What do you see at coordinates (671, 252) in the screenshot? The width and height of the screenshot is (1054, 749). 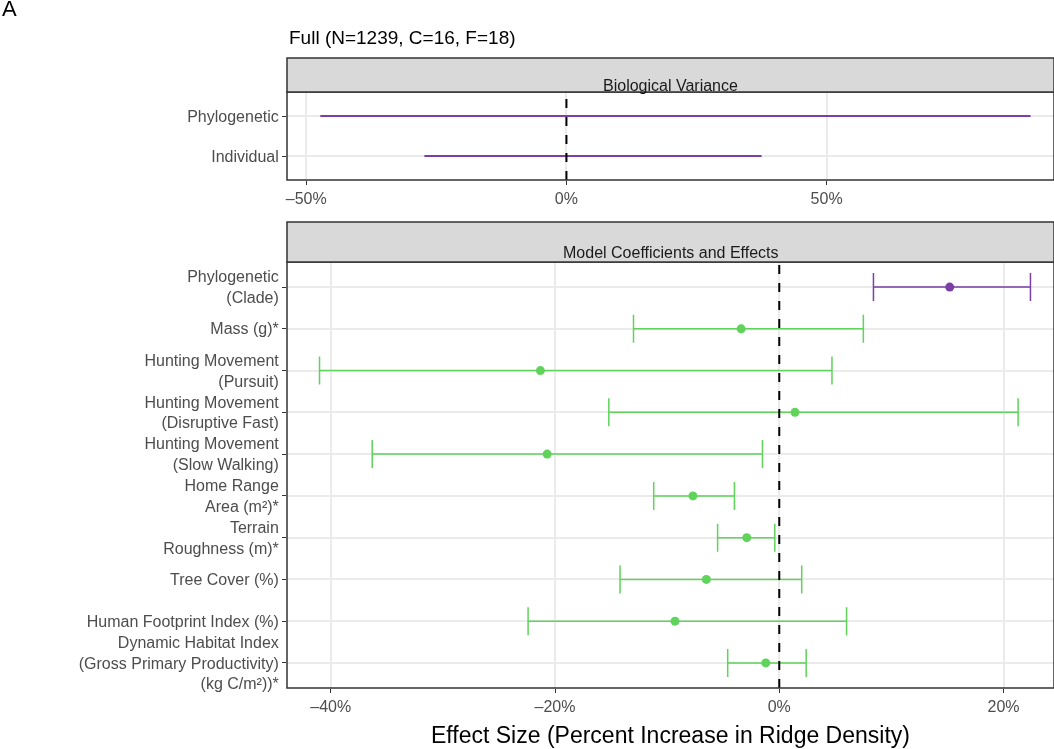 I see `chart-title: Model Coefficients and Effects` at bounding box center [671, 252].